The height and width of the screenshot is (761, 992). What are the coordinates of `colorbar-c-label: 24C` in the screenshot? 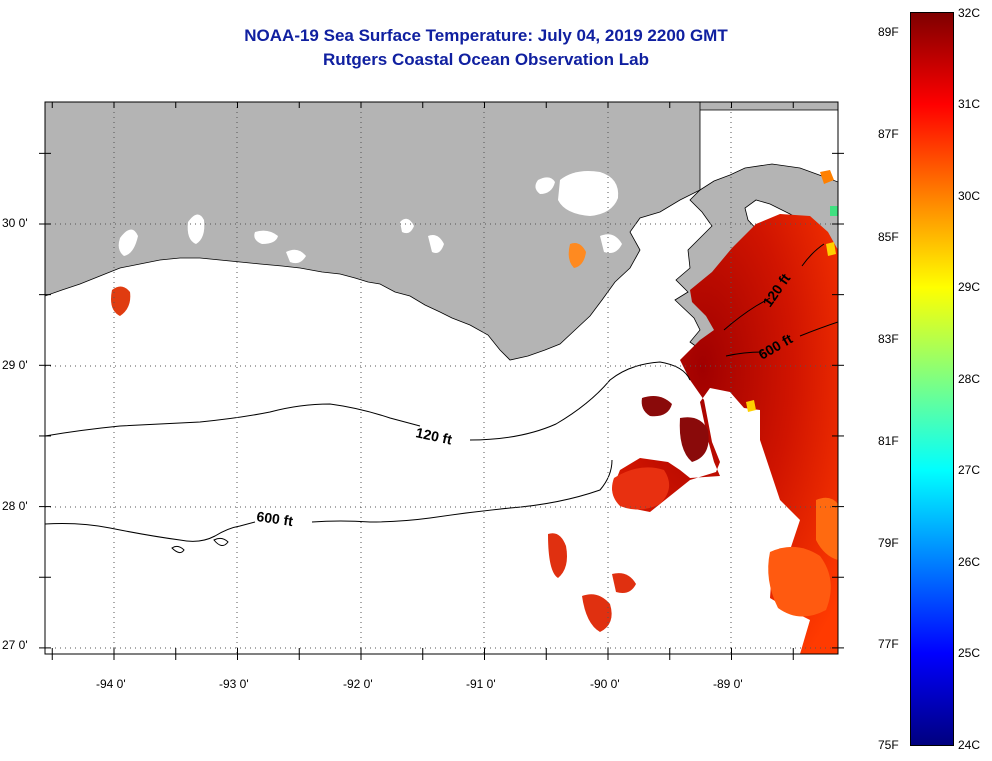 It's located at (969, 745).